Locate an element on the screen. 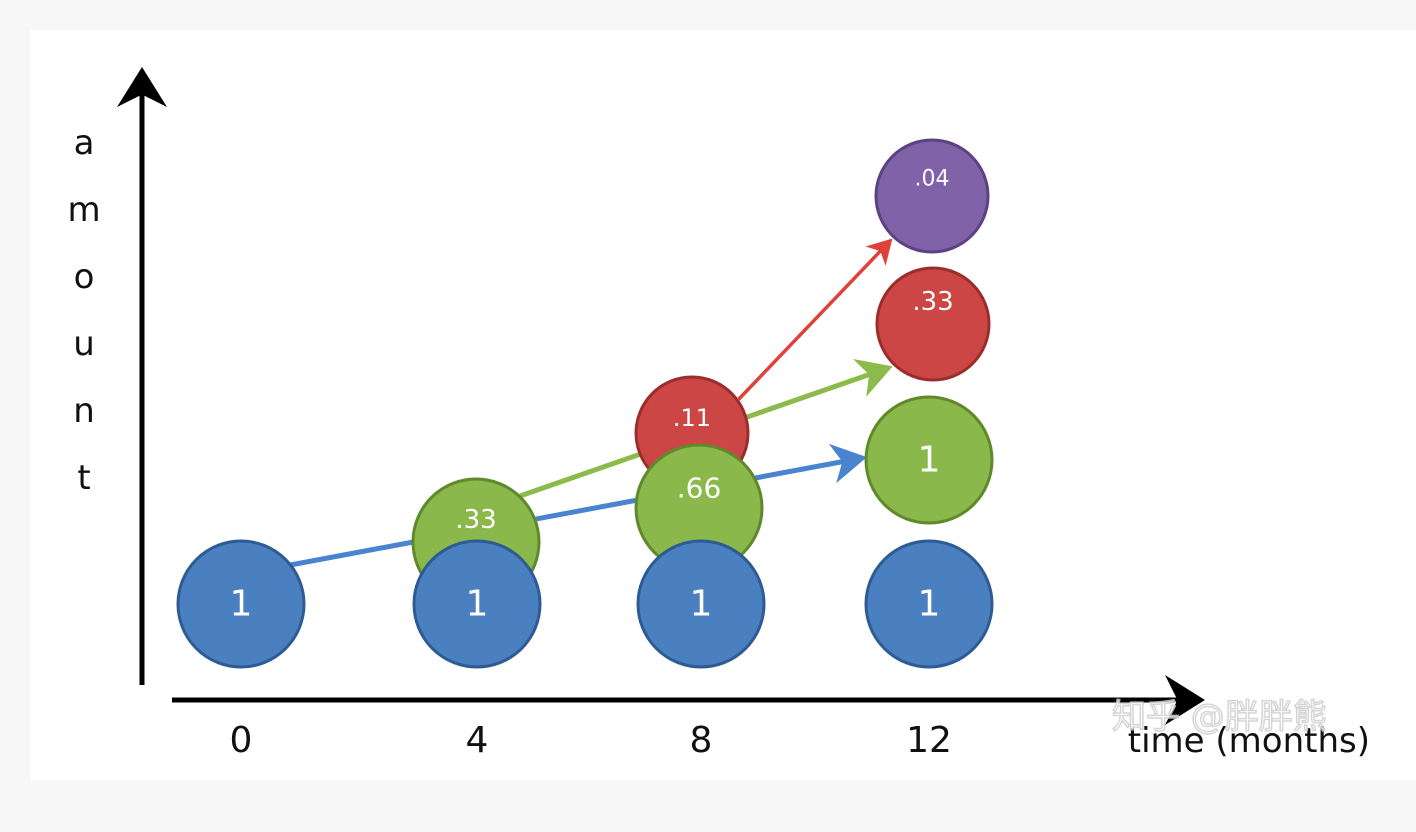  bubble-label: .11 is located at coordinates (692, 418).